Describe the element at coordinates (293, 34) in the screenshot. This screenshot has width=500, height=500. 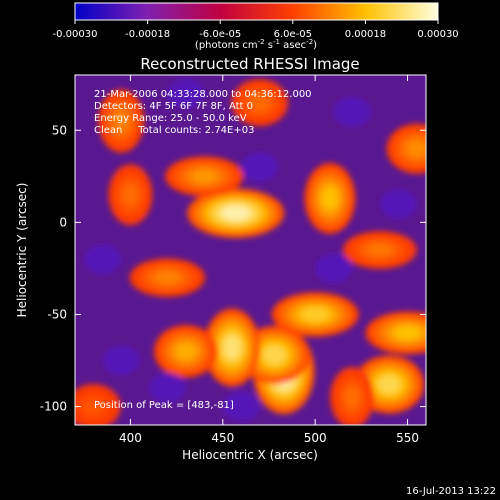
I see `colorbar-tick-label: 6.0e-05` at that location.